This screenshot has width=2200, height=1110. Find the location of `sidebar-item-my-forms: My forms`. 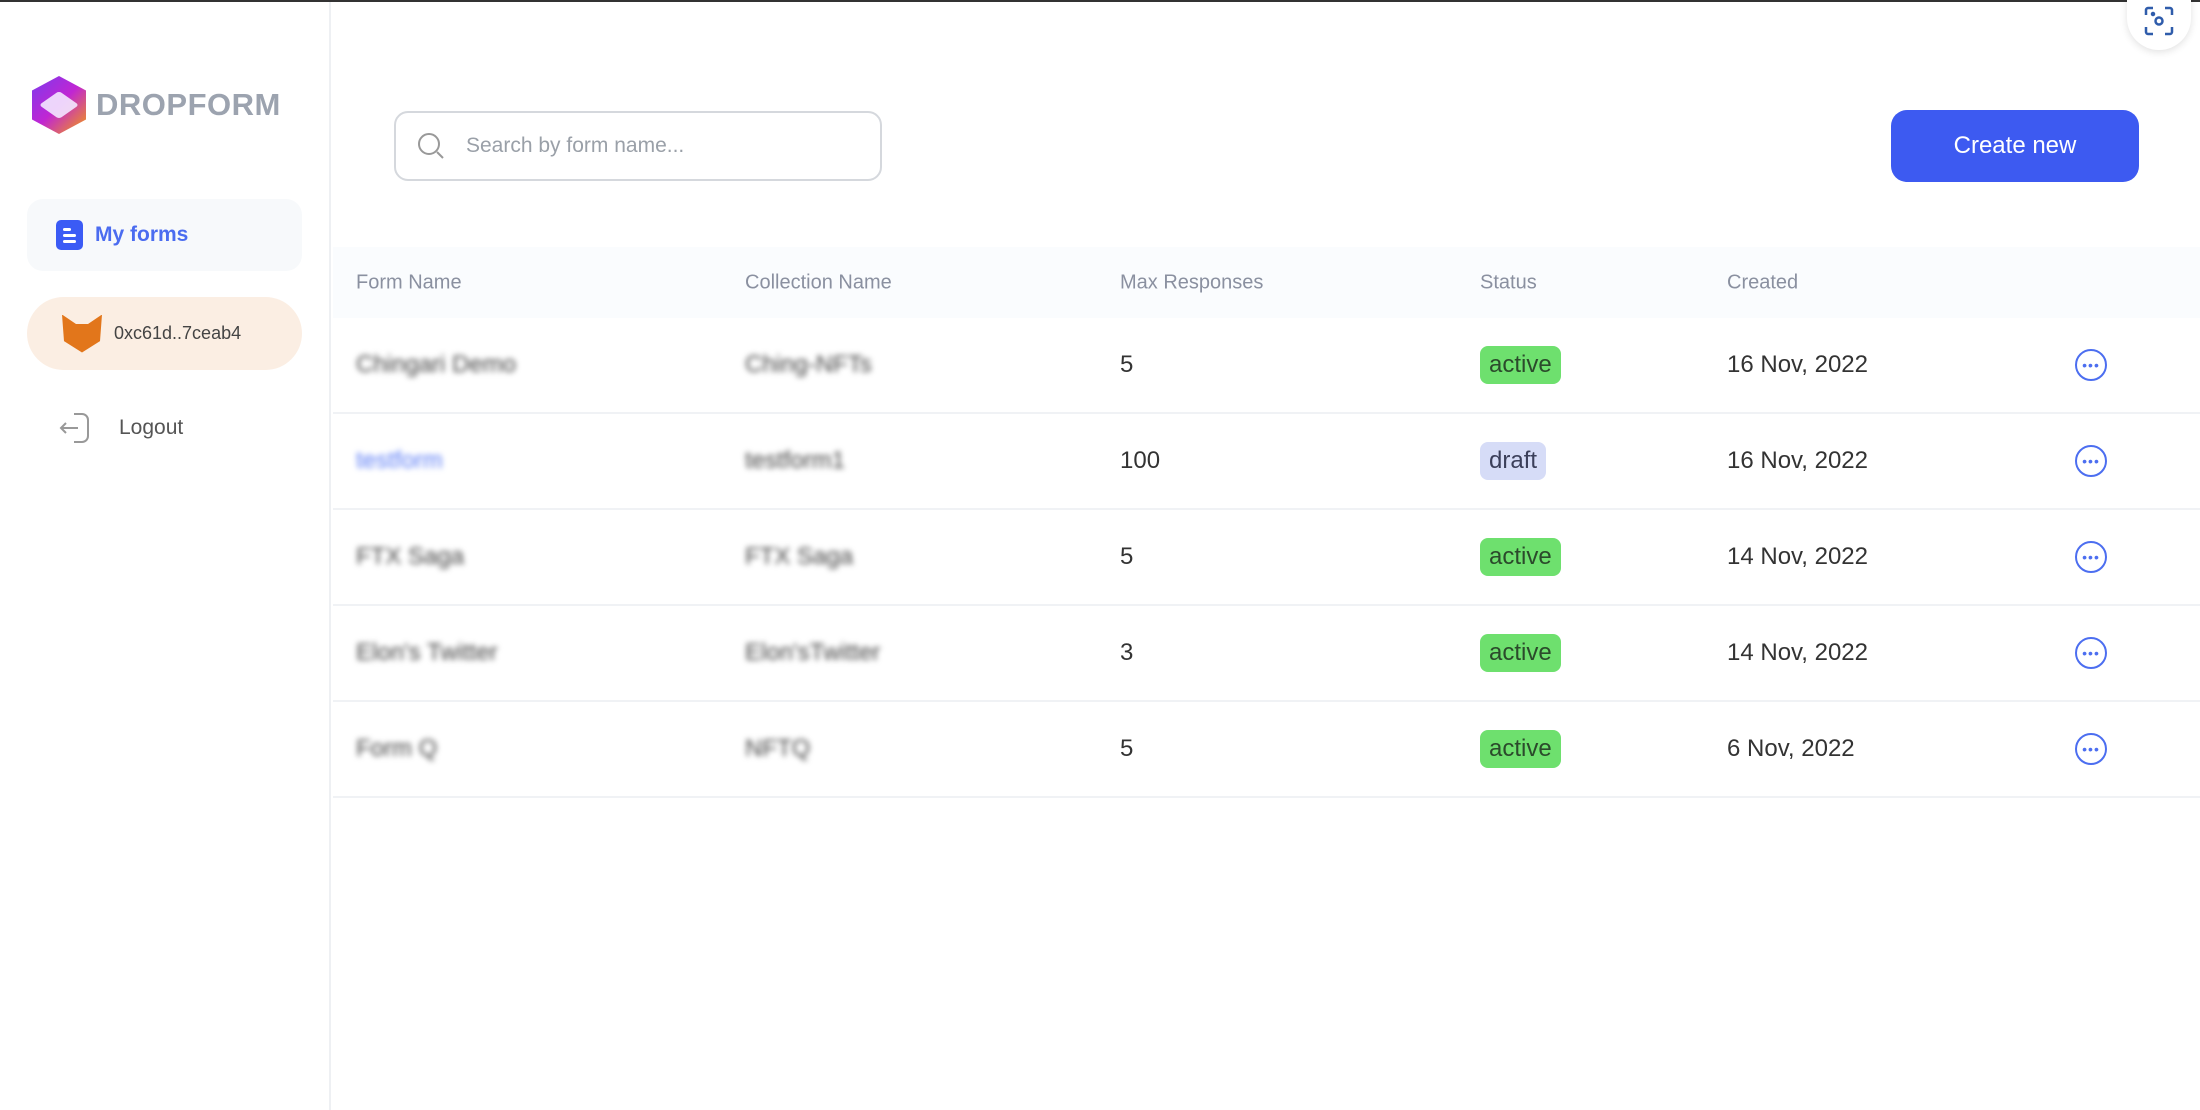

sidebar-item-my-forms: My forms is located at coordinates (164, 235).